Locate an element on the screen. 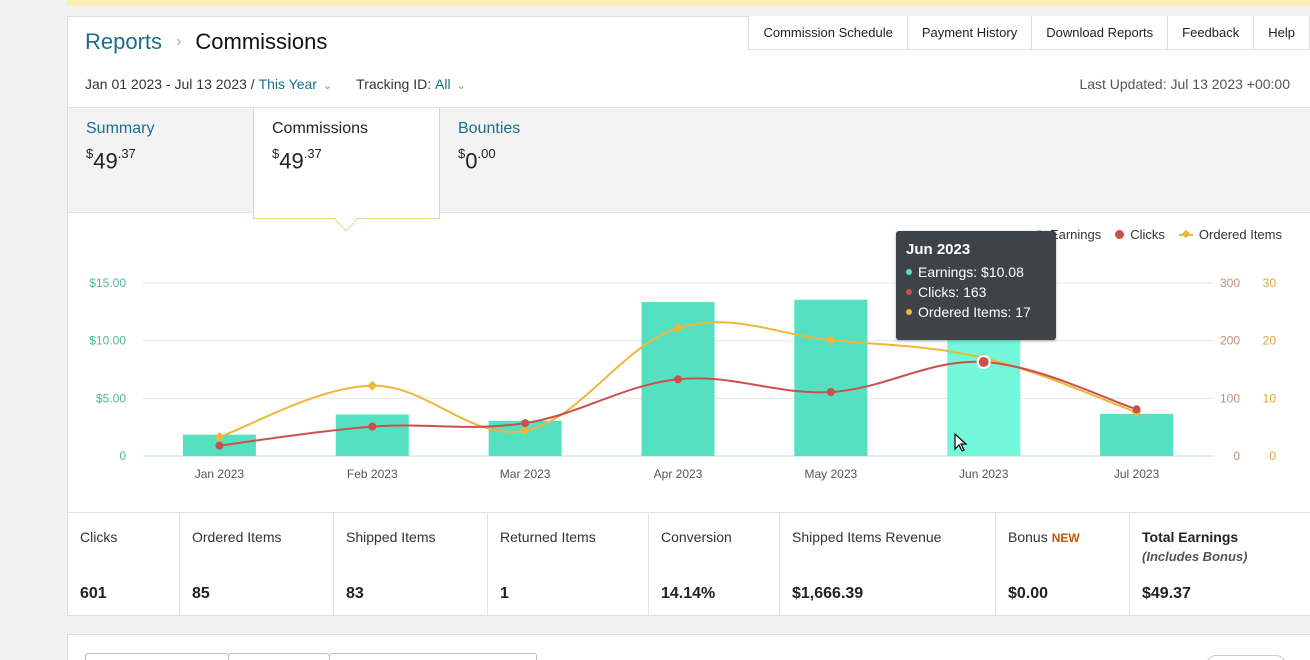 This screenshot has width=1310, height=660. bottom-tabs is located at coordinates (311, 656).